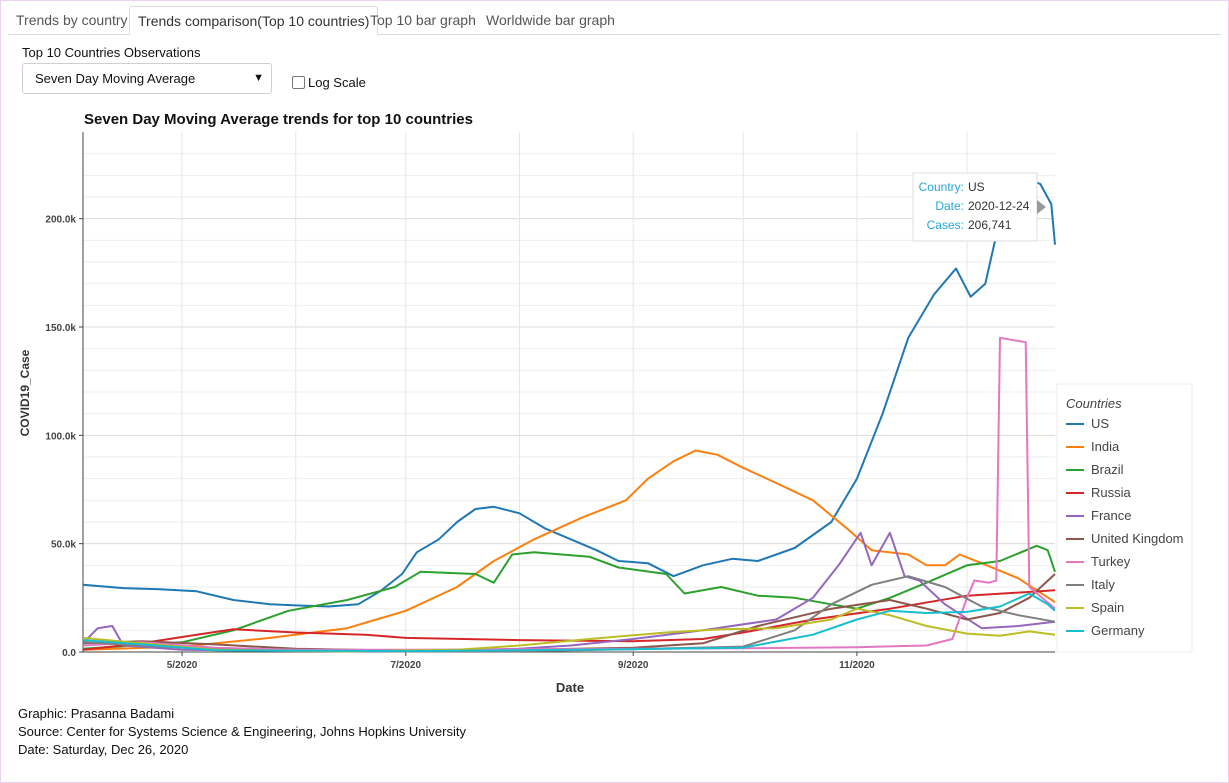 Image resolution: width=1229 pixels, height=783 pixels. I want to click on log-scale-toggle: Log Scale, so click(329, 82).